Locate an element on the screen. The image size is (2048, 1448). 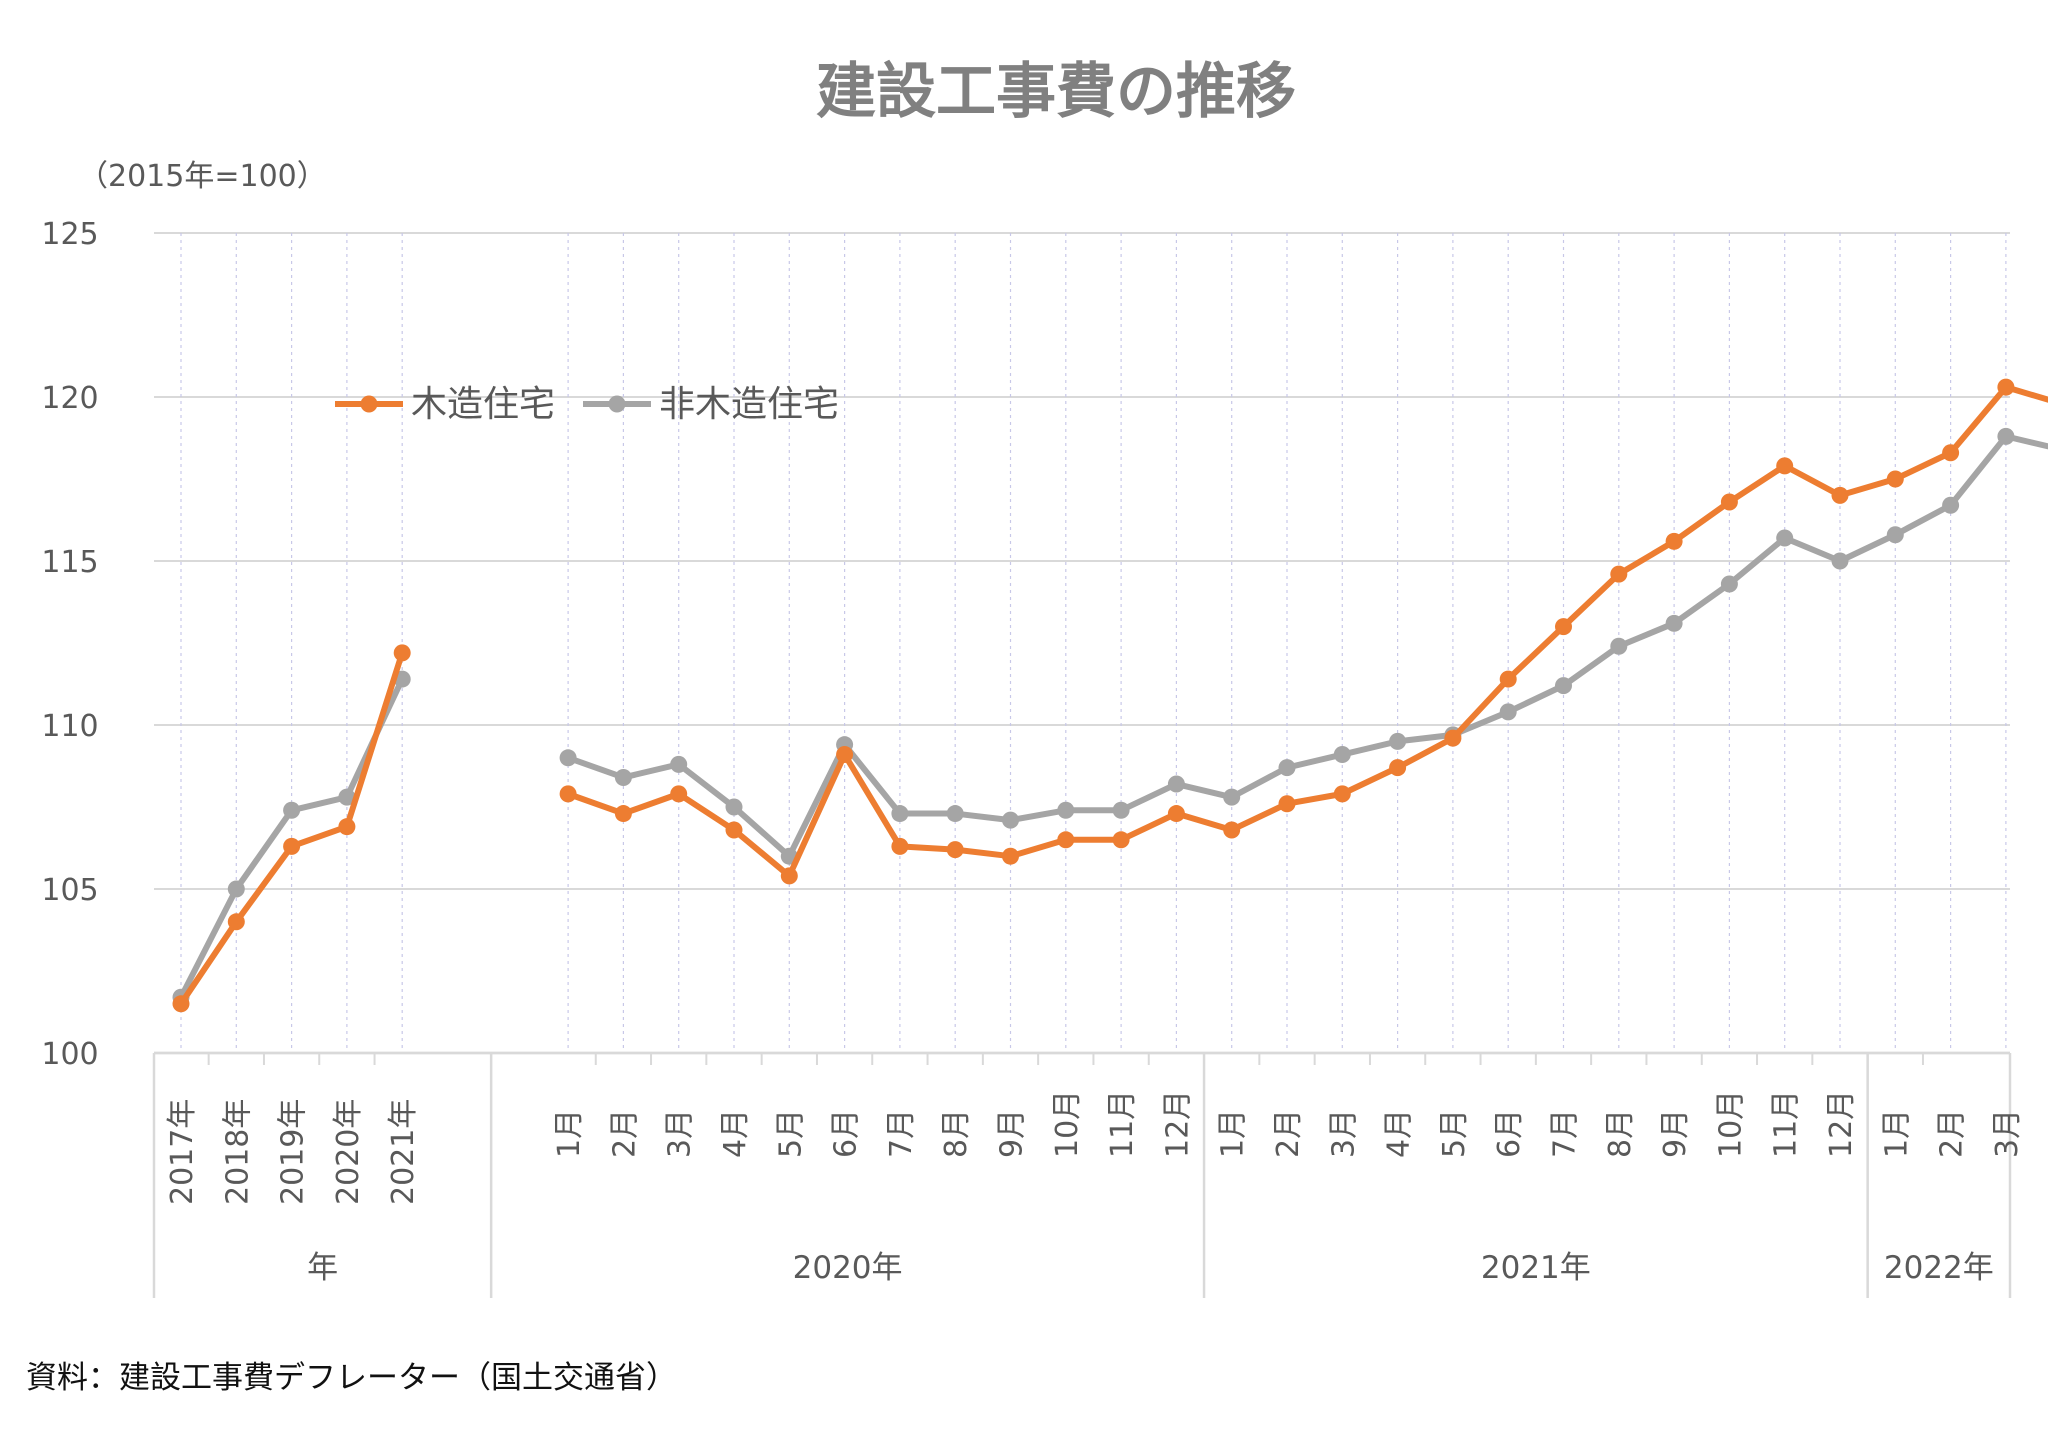
y-tick-label: 100 is located at coordinates (69, 1054).